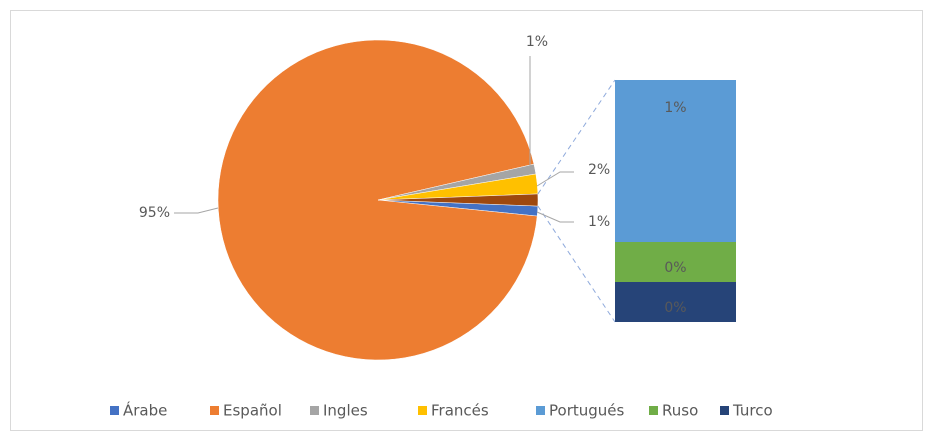 The width and height of the screenshot is (933, 441). I want to click on legend-label: Turco, so click(752, 411).